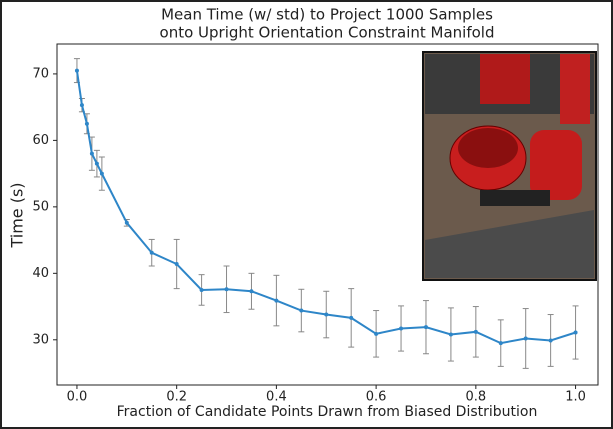  I want to click on x-tick-label: 0.2, so click(176, 397).